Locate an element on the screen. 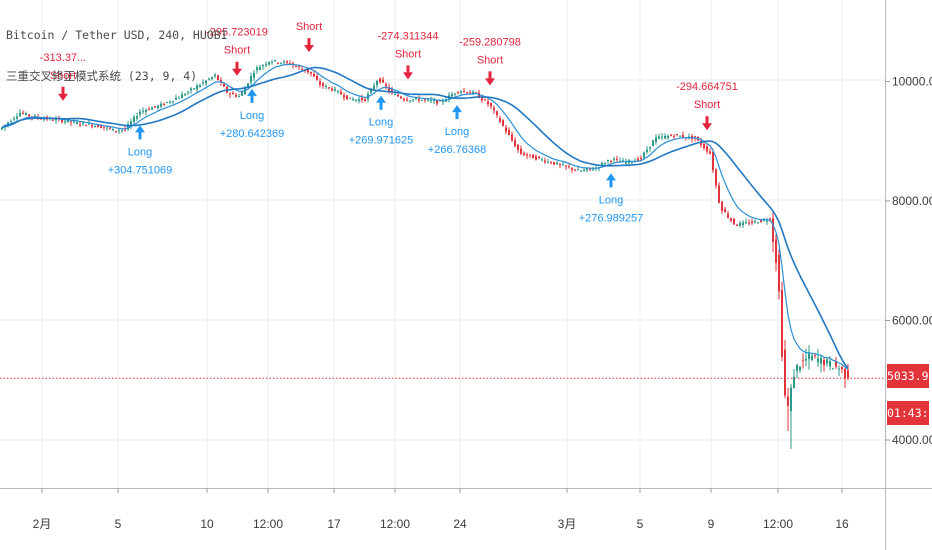 The height and width of the screenshot is (550, 932). long-signal-value: +269.971625 is located at coordinates (381, 141).